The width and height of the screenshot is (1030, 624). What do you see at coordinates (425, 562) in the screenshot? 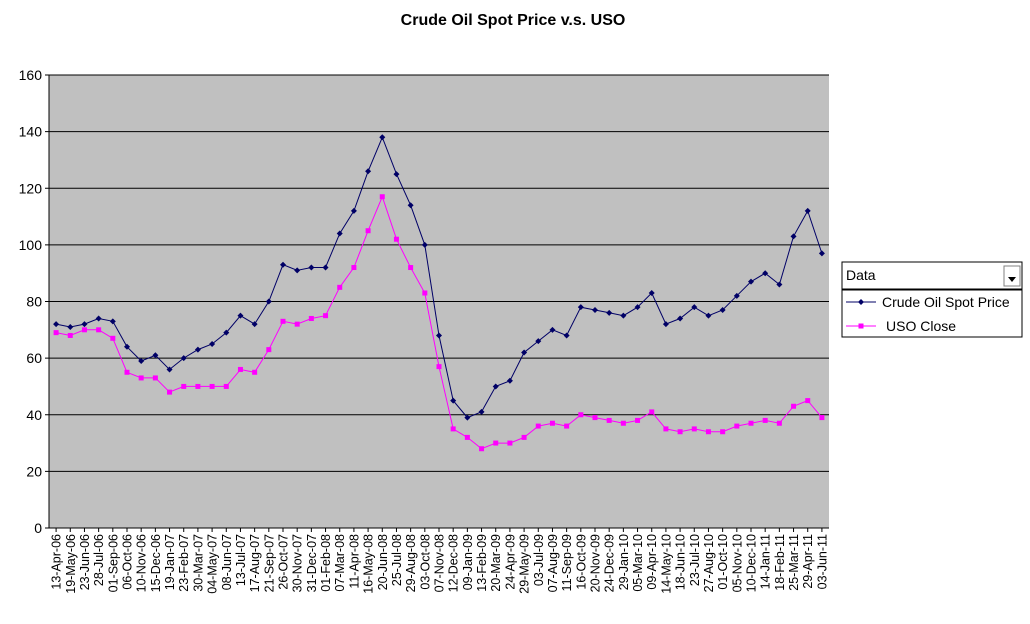
I see `x-tick-label: 03-Oct-08` at bounding box center [425, 562].